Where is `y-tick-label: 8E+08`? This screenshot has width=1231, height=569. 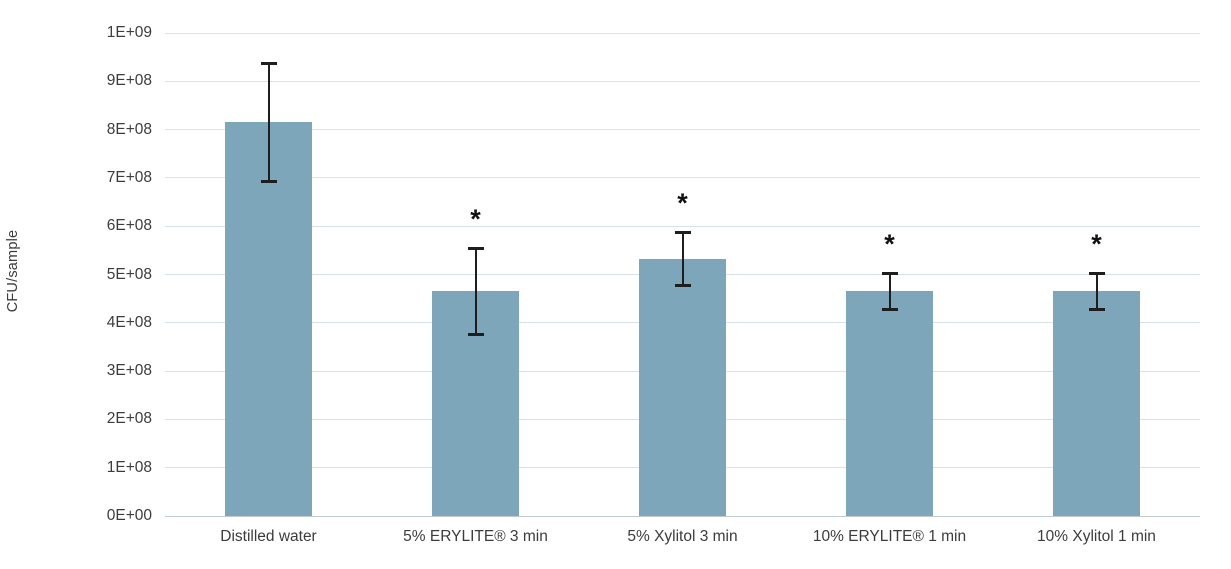
y-tick-label: 8E+08 is located at coordinates (129, 129).